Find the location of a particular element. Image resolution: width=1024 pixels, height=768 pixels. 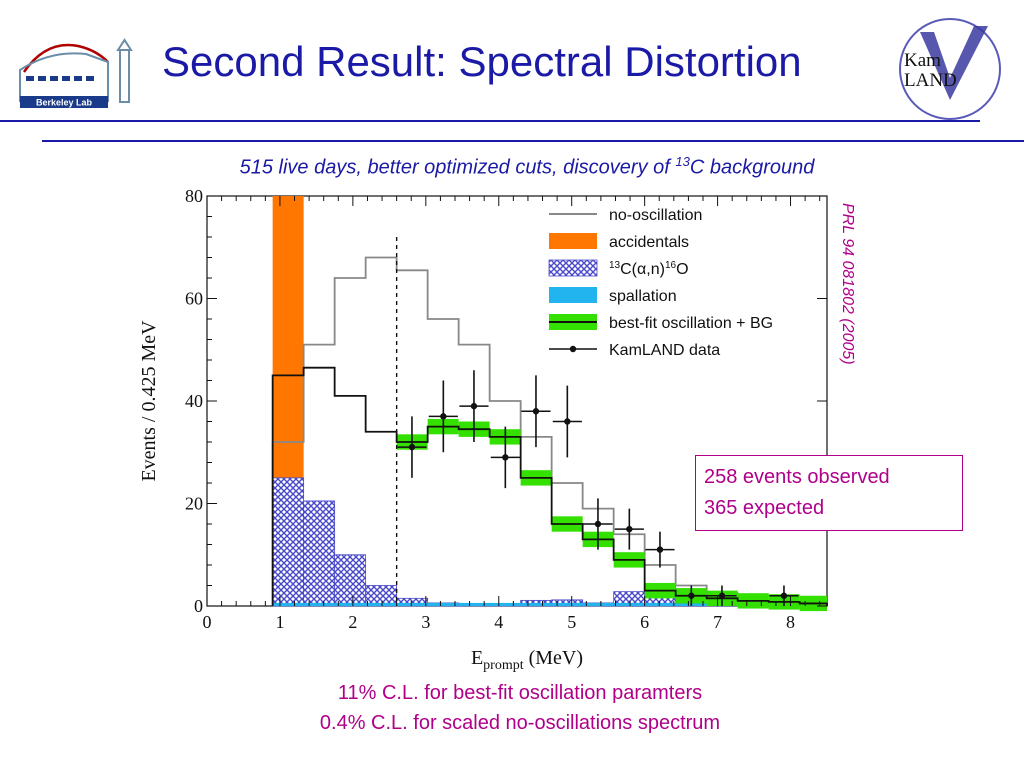

y-tick-label: 20 is located at coordinates (194, 504).